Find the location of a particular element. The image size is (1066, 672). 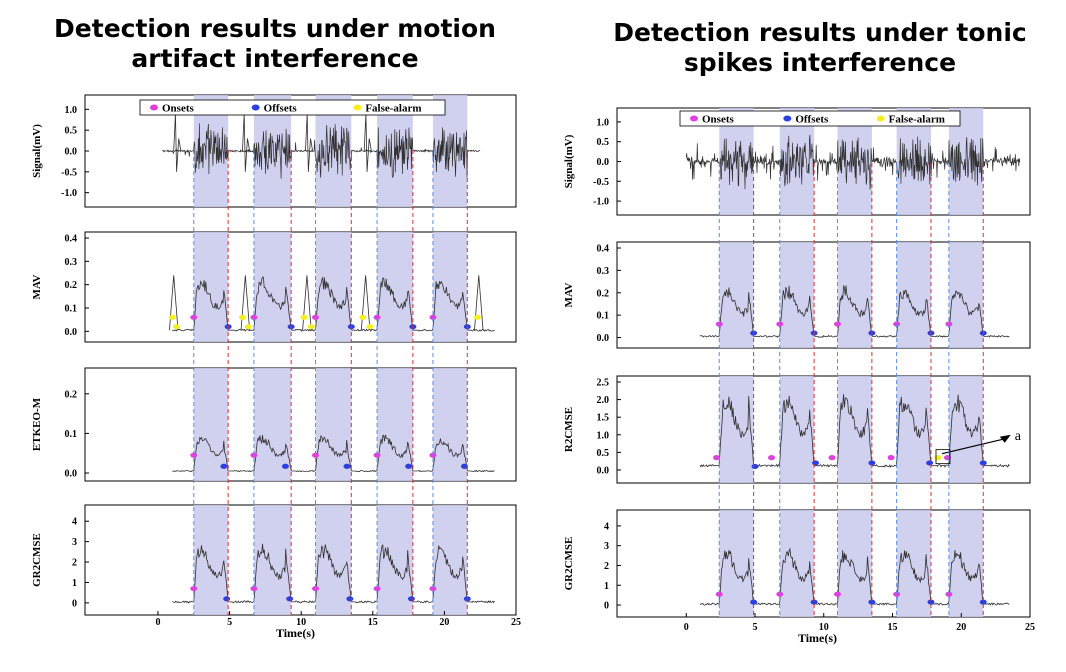

annotation-arrowhead is located at coordinates (1005, 438).